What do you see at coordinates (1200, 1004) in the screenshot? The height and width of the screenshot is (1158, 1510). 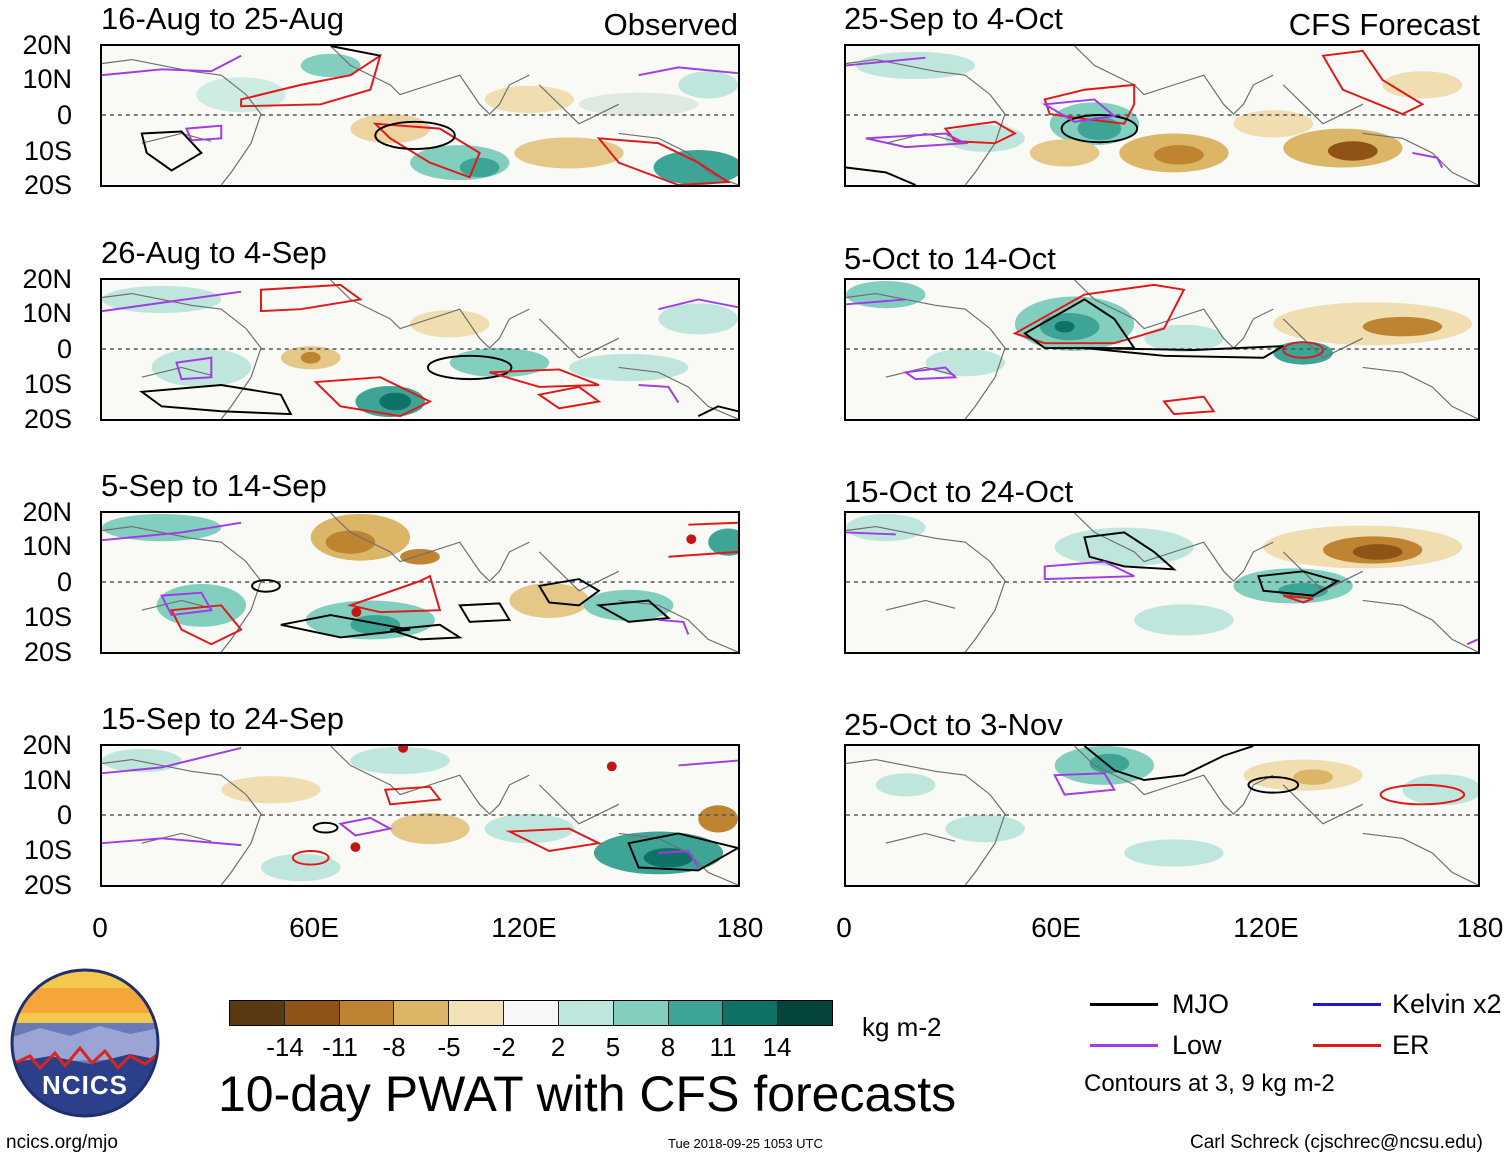 I see `legend-label-mjo: MJO` at bounding box center [1200, 1004].